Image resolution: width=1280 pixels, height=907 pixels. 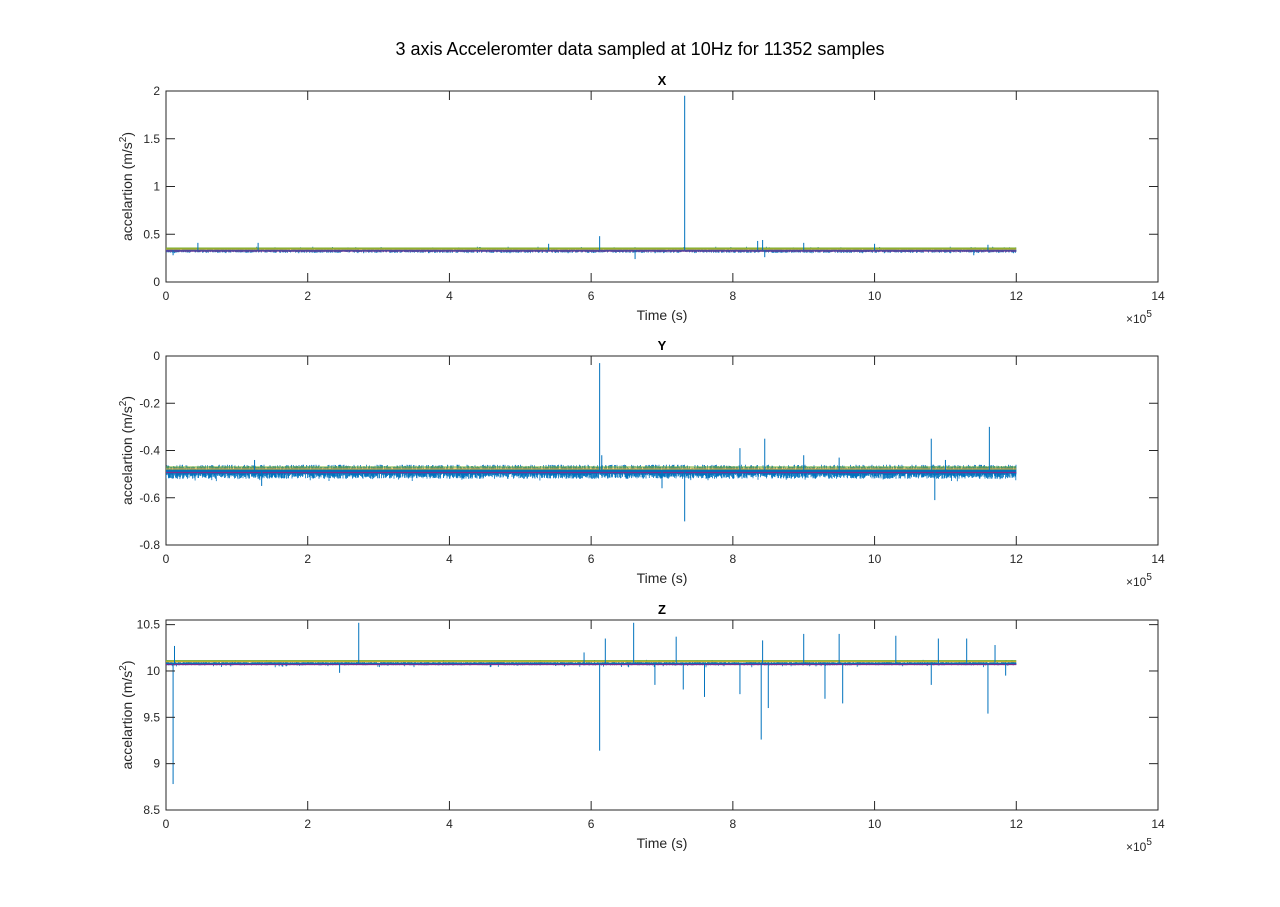 I want to click on y-tick-label: 9, so click(x=156, y=764).